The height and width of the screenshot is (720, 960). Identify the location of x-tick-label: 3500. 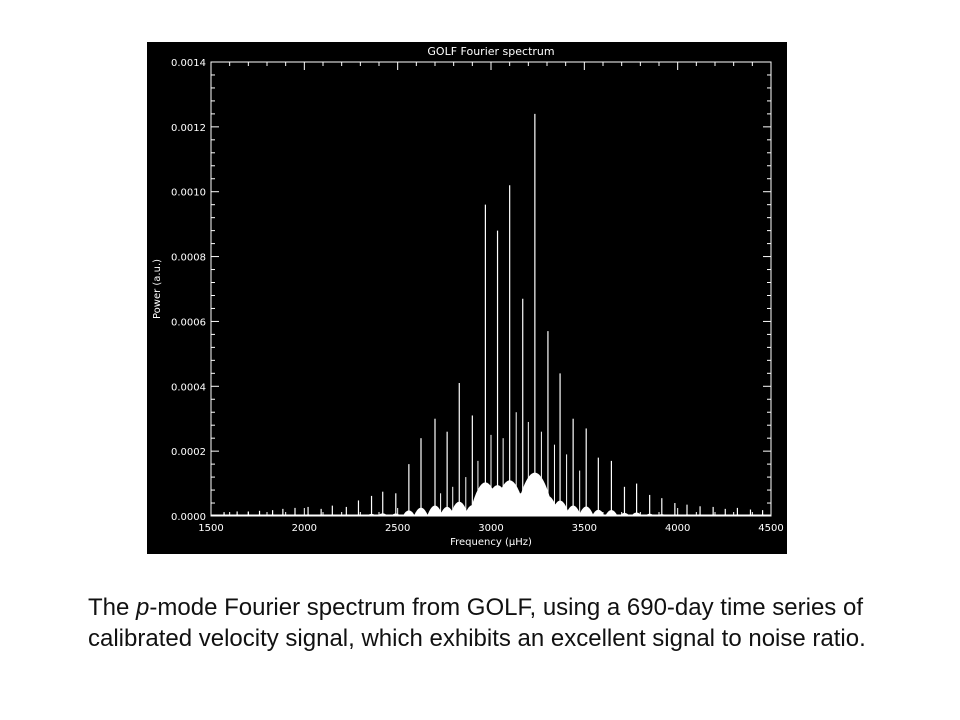
(584, 528).